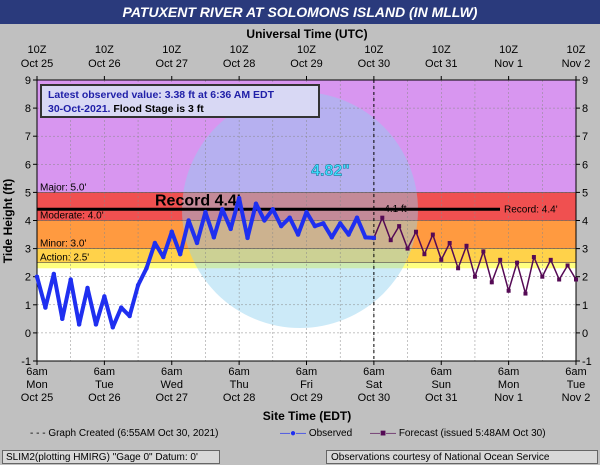 This screenshot has width=600, height=465. What do you see at coordinates (239, 385) in the screenshot?
I see `x-tick-label-day: Thu` at bounding box center [239, 385].